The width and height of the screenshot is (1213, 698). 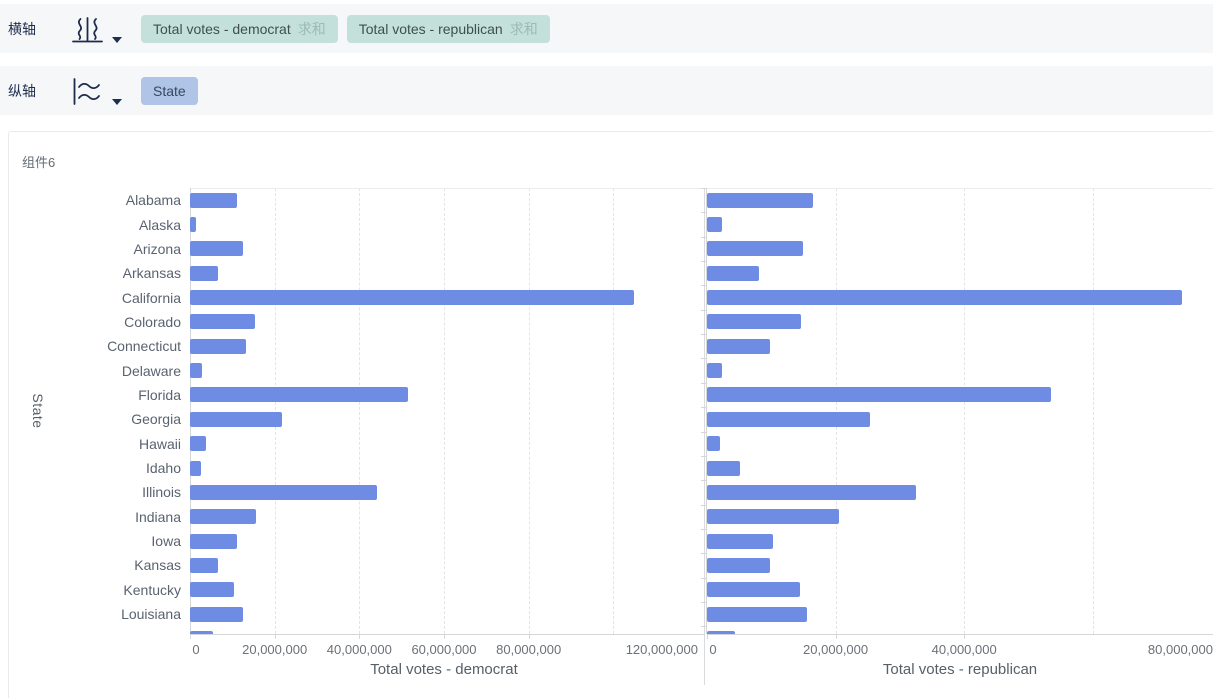 I want to click on y-axis-label: Georgia, so click(x=156, y=419).